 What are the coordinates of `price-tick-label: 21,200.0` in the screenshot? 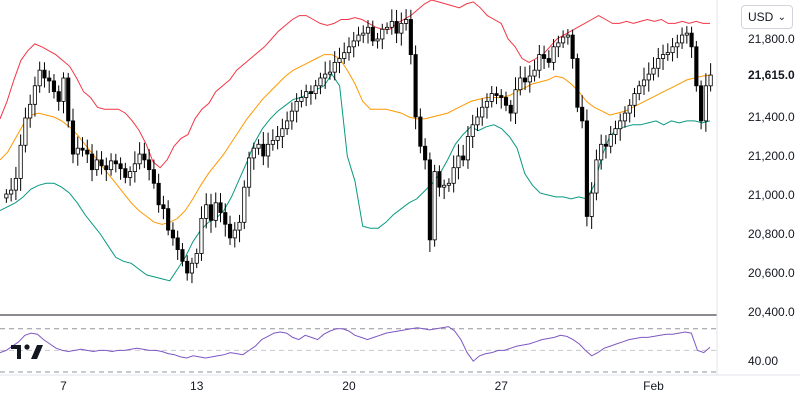 It's located at (771, 156).